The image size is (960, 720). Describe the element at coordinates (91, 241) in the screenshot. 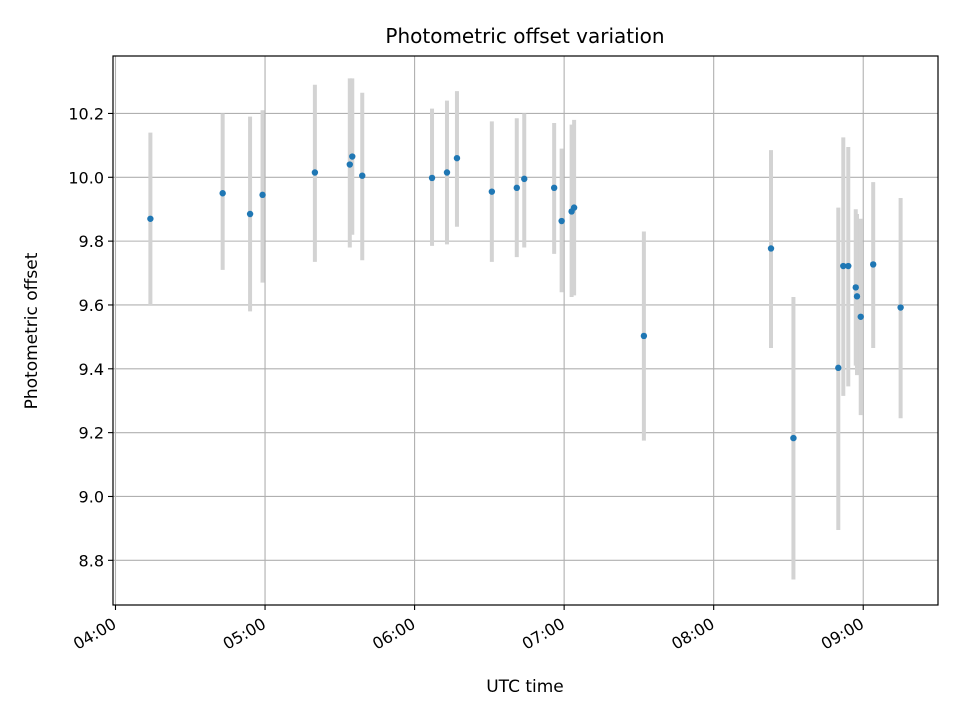

I see `y-tick-label: 9.8` at that location.